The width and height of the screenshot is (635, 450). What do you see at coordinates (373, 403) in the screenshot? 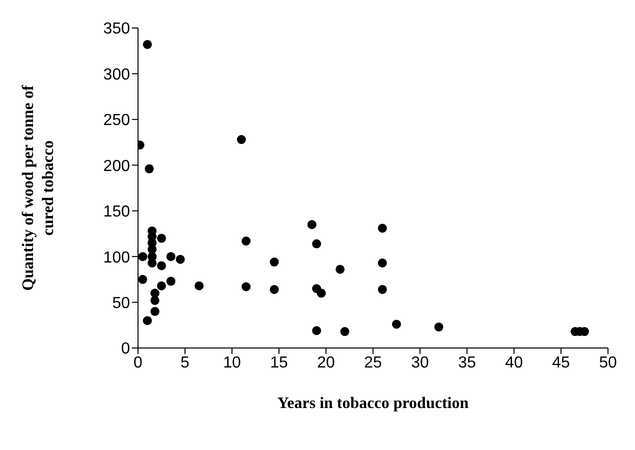
I see `x-axis-title: Years in tobacco production` at bounding box center [373, 403].